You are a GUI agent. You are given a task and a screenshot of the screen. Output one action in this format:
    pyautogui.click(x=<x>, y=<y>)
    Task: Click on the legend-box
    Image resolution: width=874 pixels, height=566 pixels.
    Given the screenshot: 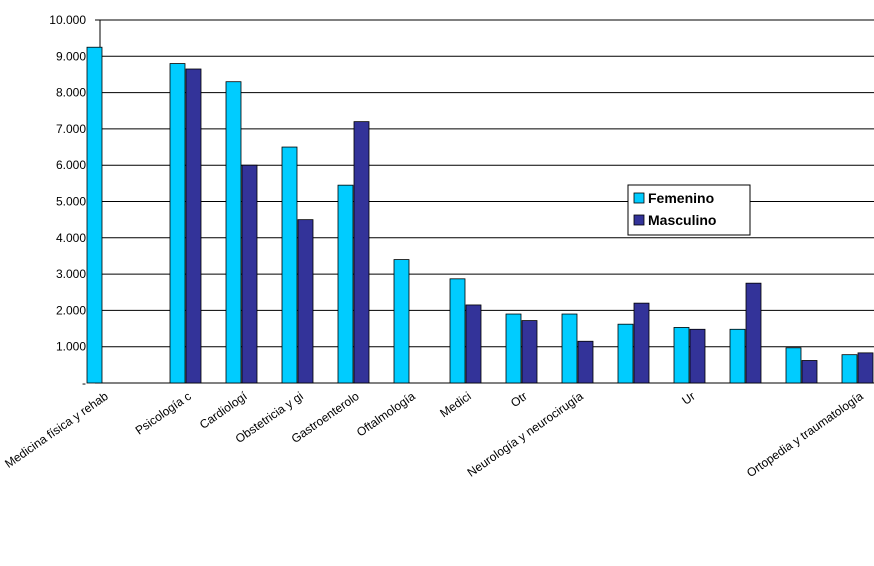 What is the action you would take?
    pyautogui.click(x=689, y=210)
    